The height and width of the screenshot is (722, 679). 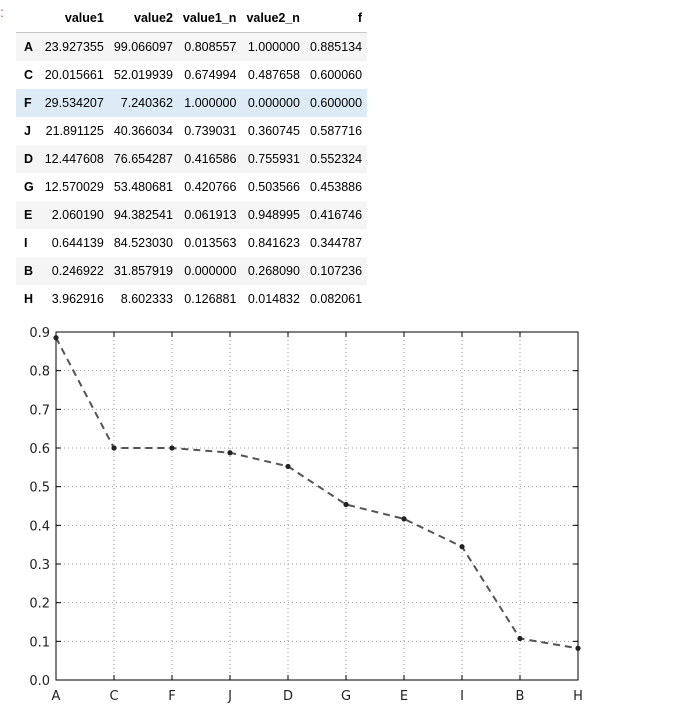 I want to click on table-cell: 0.739031, so click(x=210, y=131).